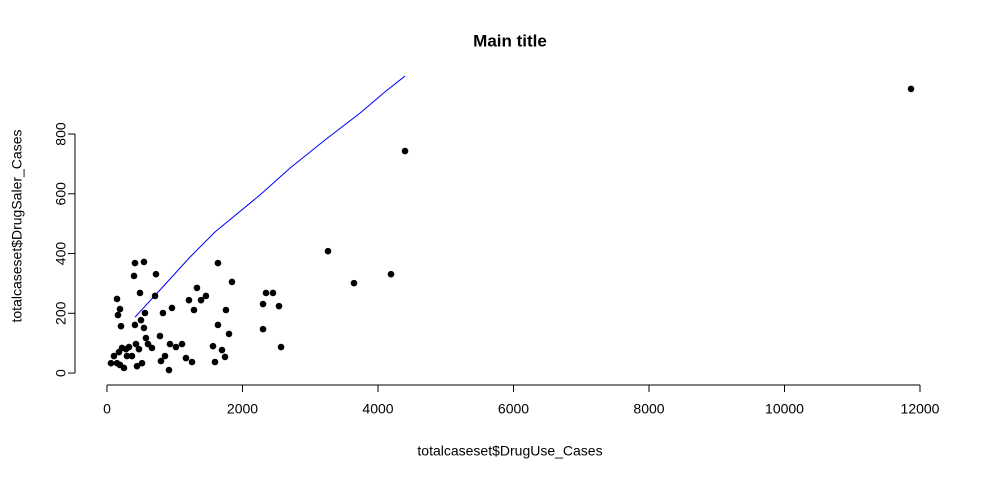  Describe the element at coordinates (784, 409) in the screenshot. I see `x-tick-label: 10000` at that location.